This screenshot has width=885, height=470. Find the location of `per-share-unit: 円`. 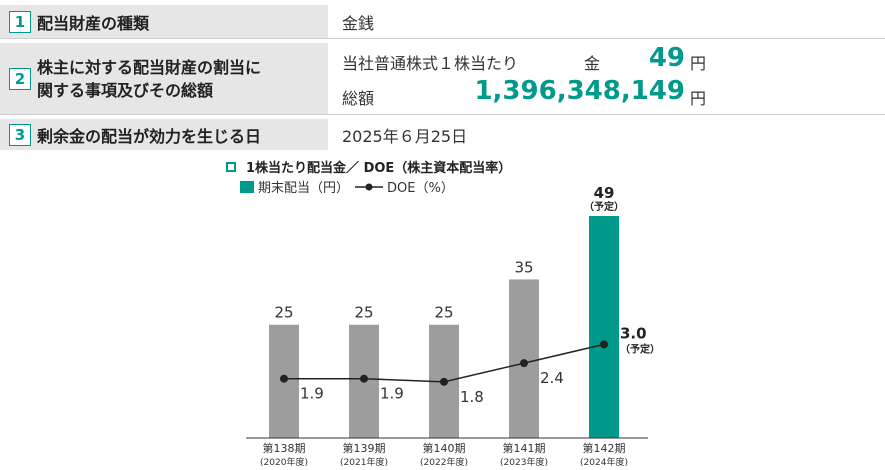

per-share-unit: 円 is located at coordinates (698, 63).